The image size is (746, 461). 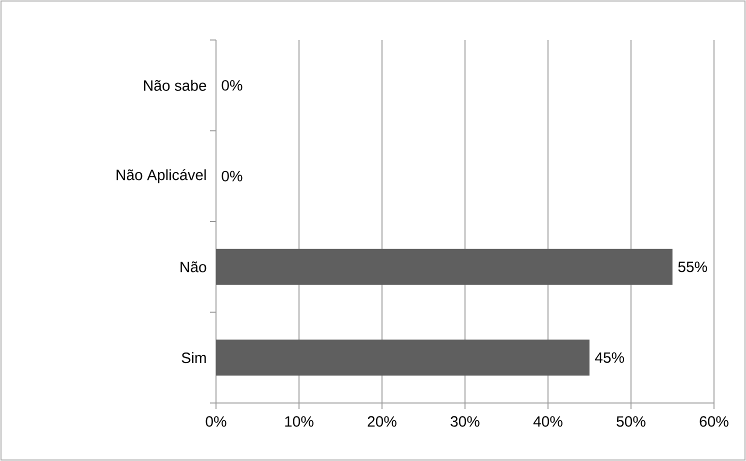 I want to click on y-tick-label: Não sabe, so click(x=175, y=85).